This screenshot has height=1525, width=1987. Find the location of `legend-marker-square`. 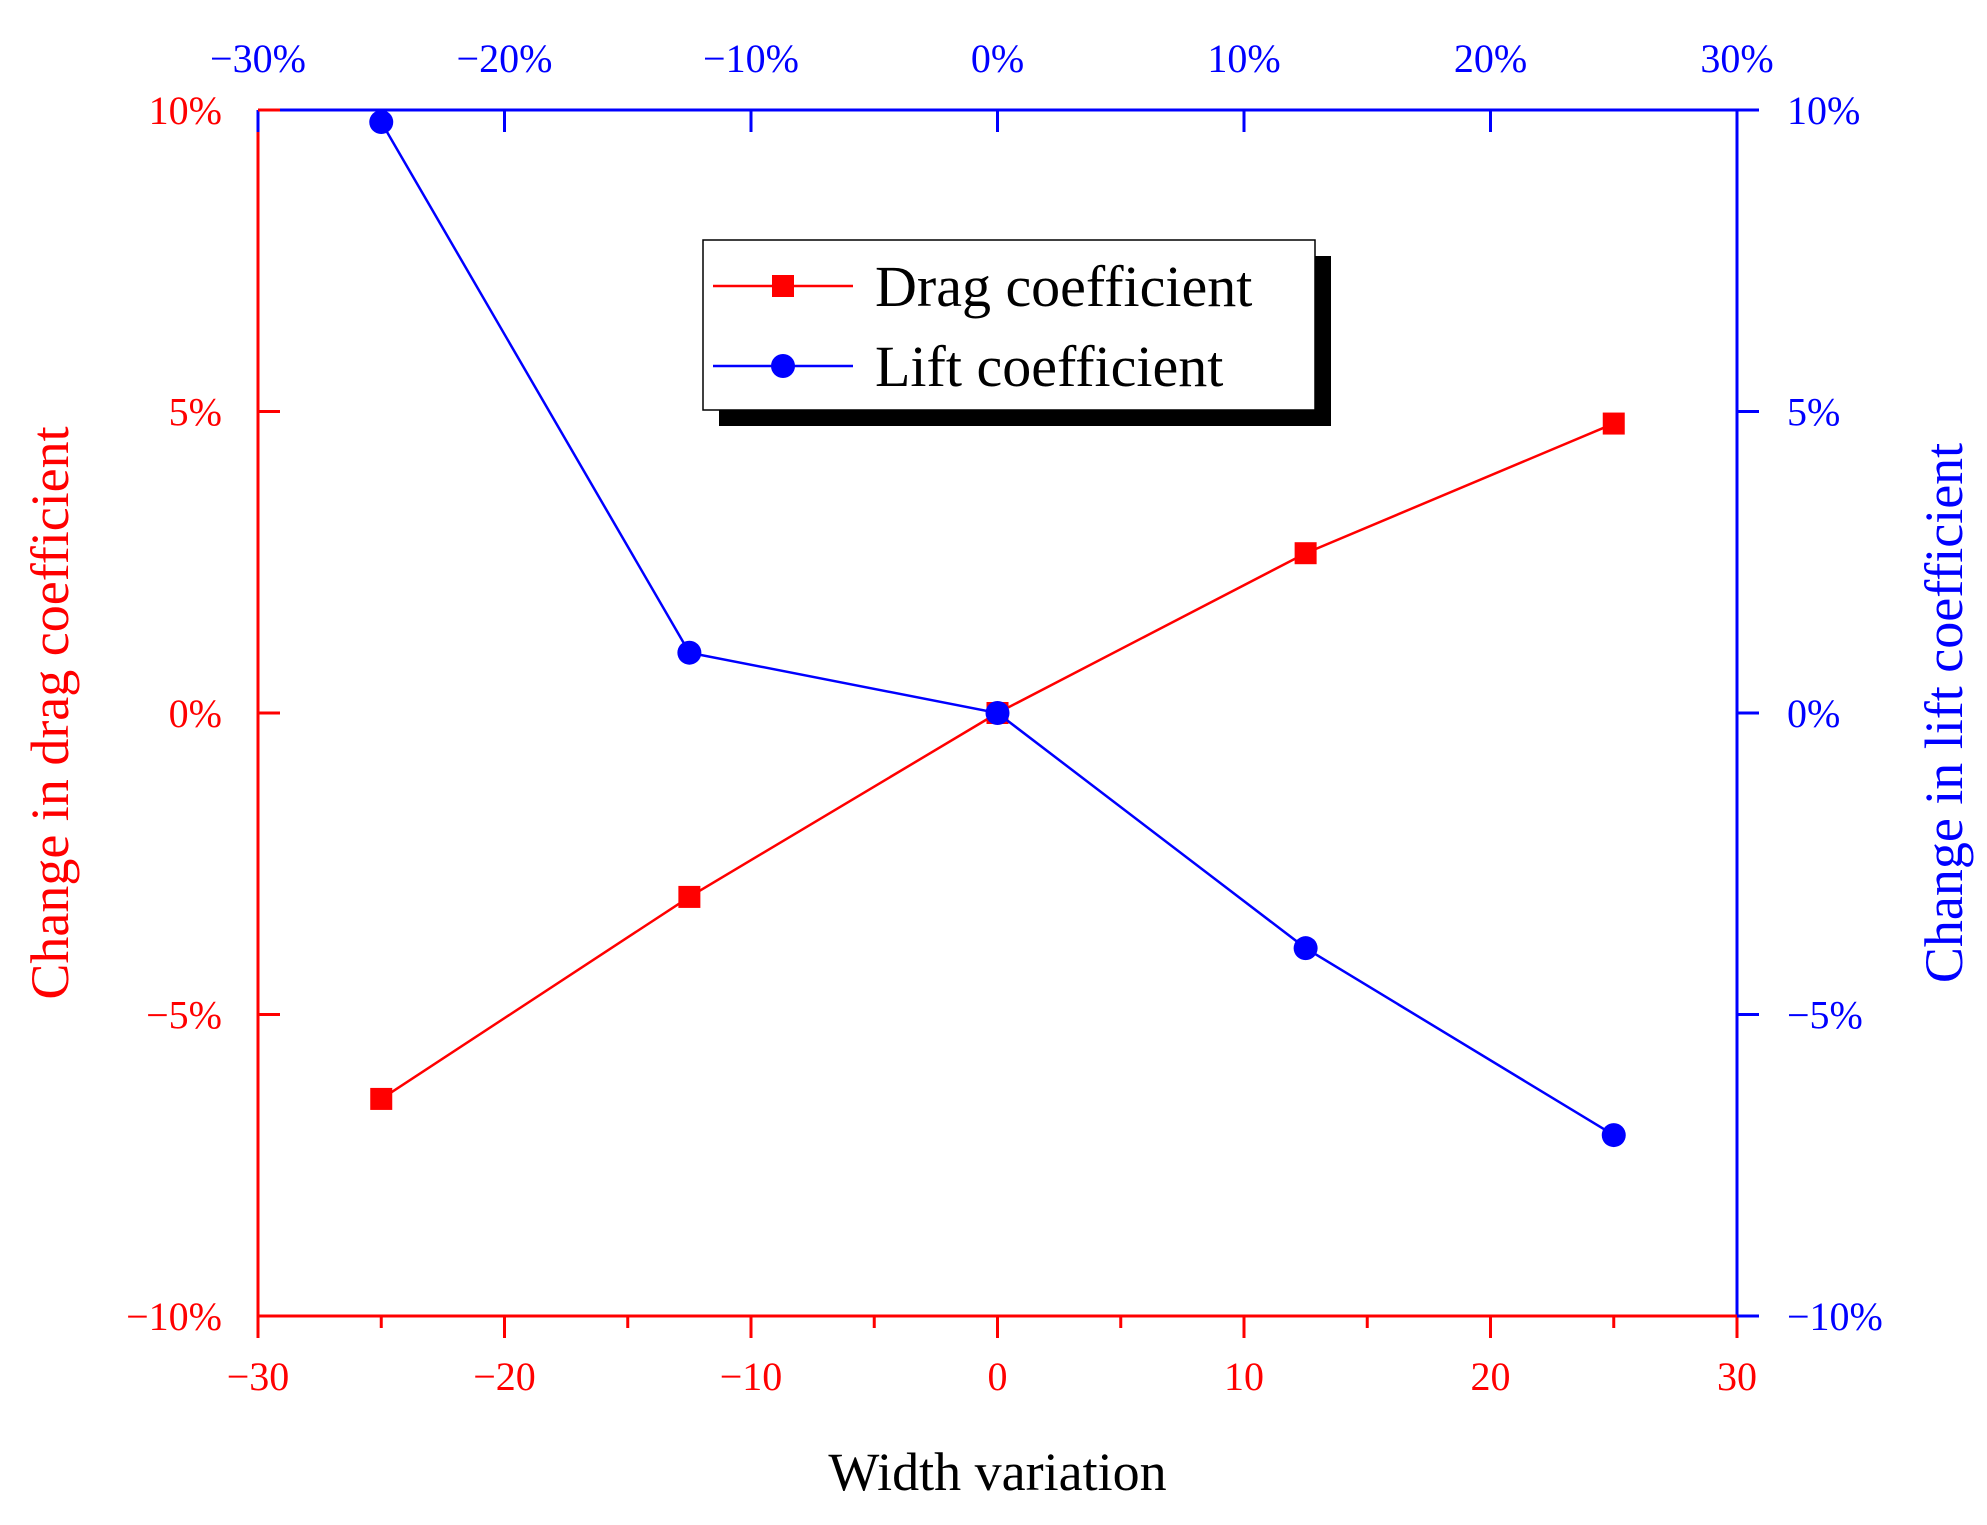

legend-marker-square is located at coordinates (783, 286).